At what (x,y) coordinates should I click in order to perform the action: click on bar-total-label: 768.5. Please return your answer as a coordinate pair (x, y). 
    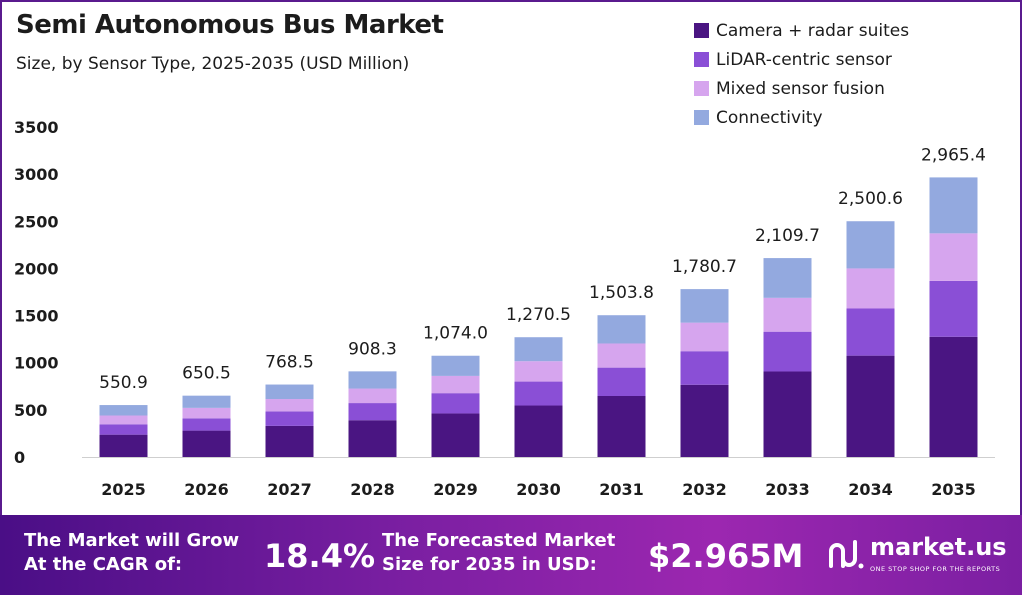
    Looking at the image, I should click on (289, 363).